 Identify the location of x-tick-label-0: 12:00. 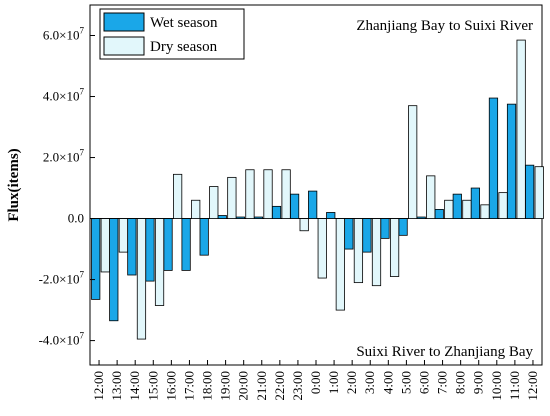
(98, 386).